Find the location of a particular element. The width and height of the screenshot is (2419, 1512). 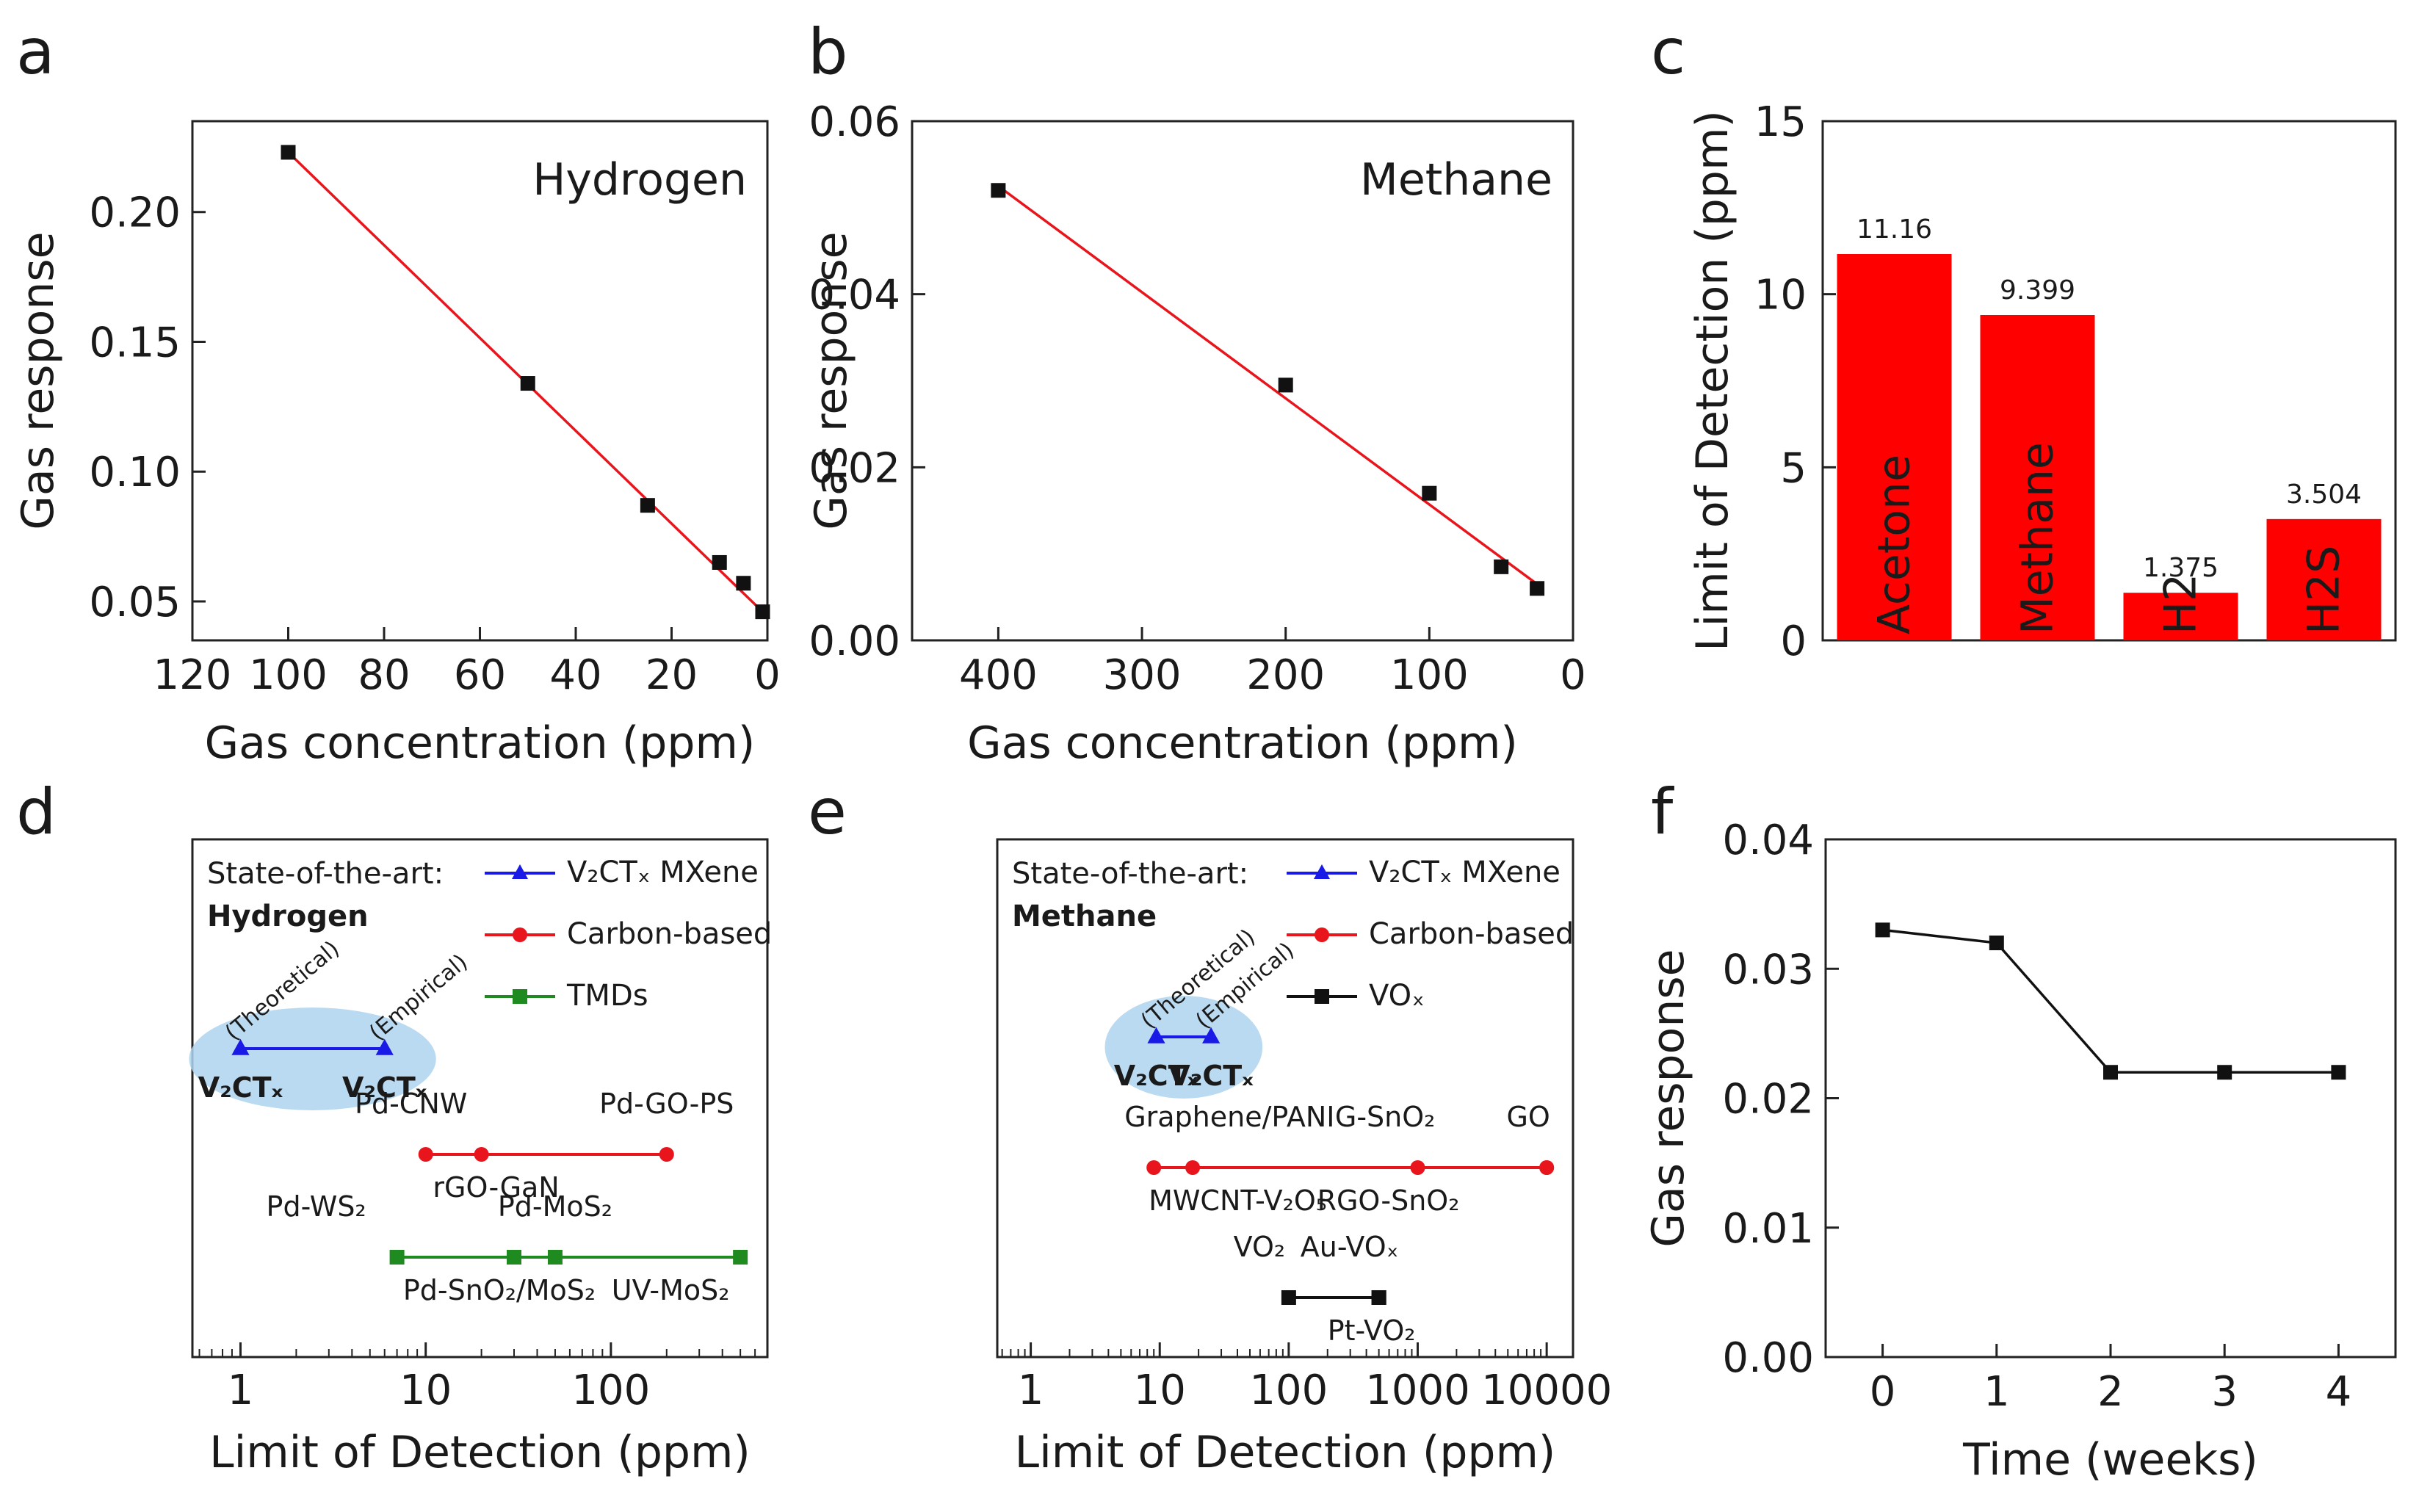

point-label: Pd-MoS₂ is located at coordinates (555, 1206).